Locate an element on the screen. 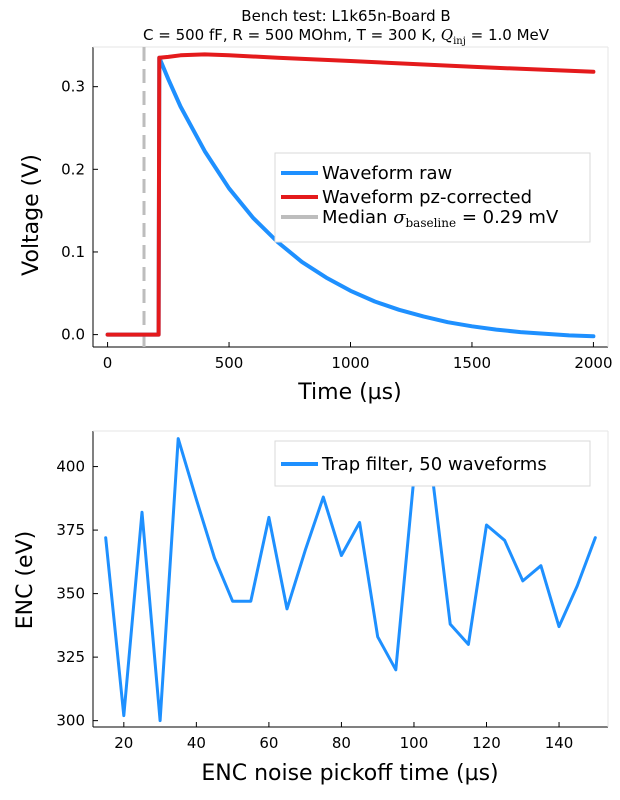 The width and height of the screenshot is (620, 800). plot1-x-tick-label: 2000 is located at coordinates (593, 363).